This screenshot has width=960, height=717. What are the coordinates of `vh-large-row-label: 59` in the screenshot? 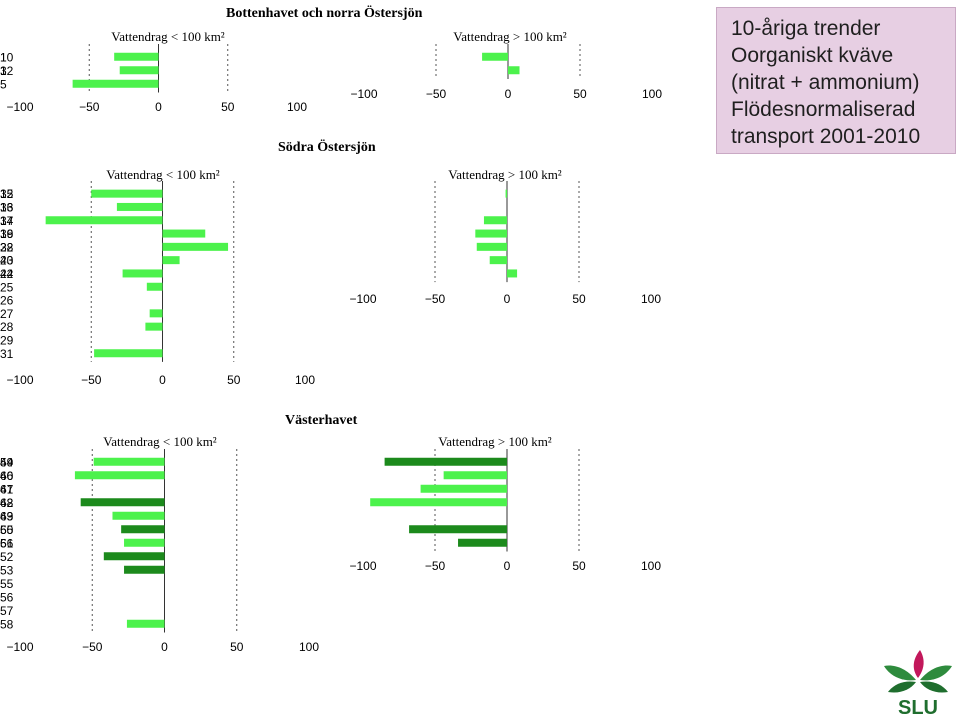 It's located at (7, 462).